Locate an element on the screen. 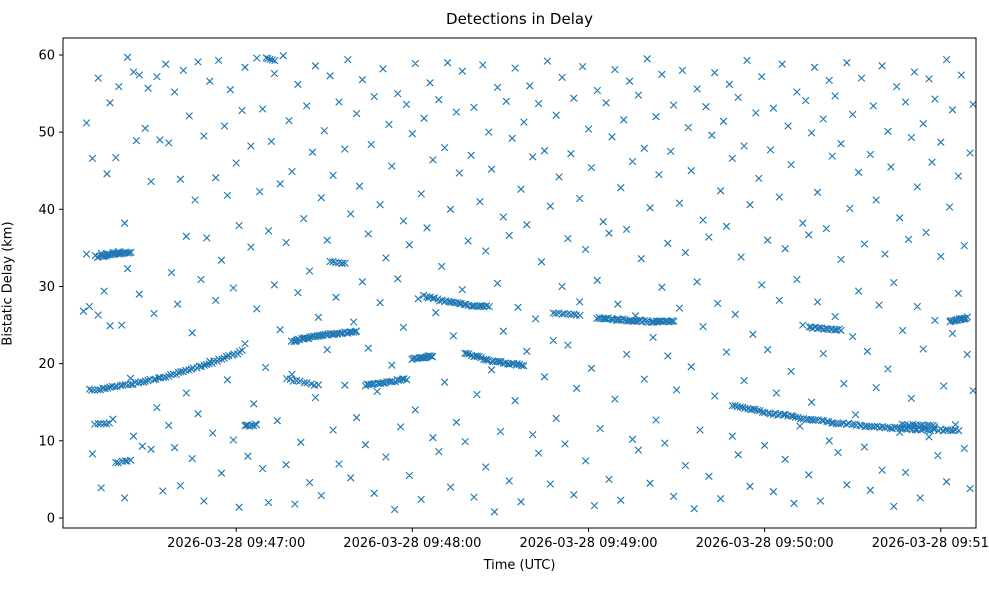 The height and width of the screenshot is (590, 989). x-tick-label: 2026-03-28 09:51:00 is located at coordinates (930, 543).